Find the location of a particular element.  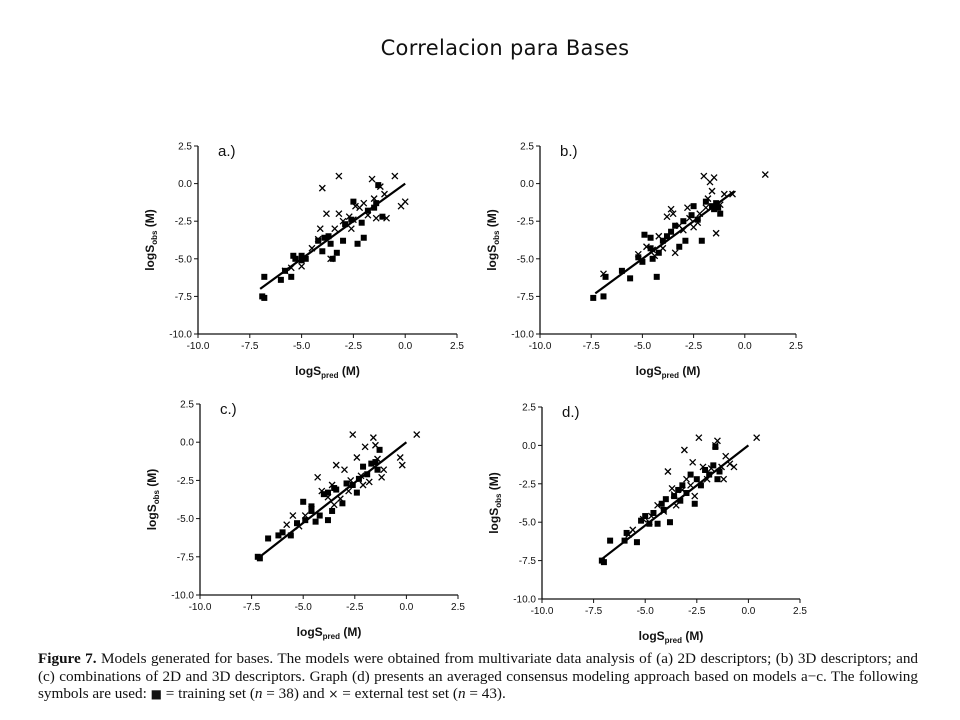

y-tick-label: -2.5 is located at coordinates (184, 222).